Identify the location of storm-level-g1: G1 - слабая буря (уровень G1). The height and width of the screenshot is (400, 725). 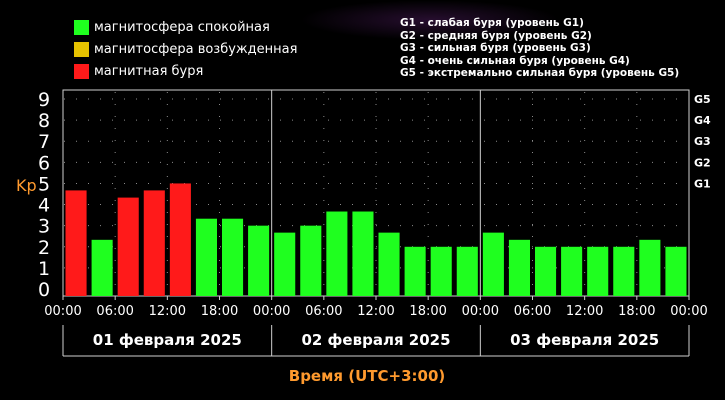
(492, 23).